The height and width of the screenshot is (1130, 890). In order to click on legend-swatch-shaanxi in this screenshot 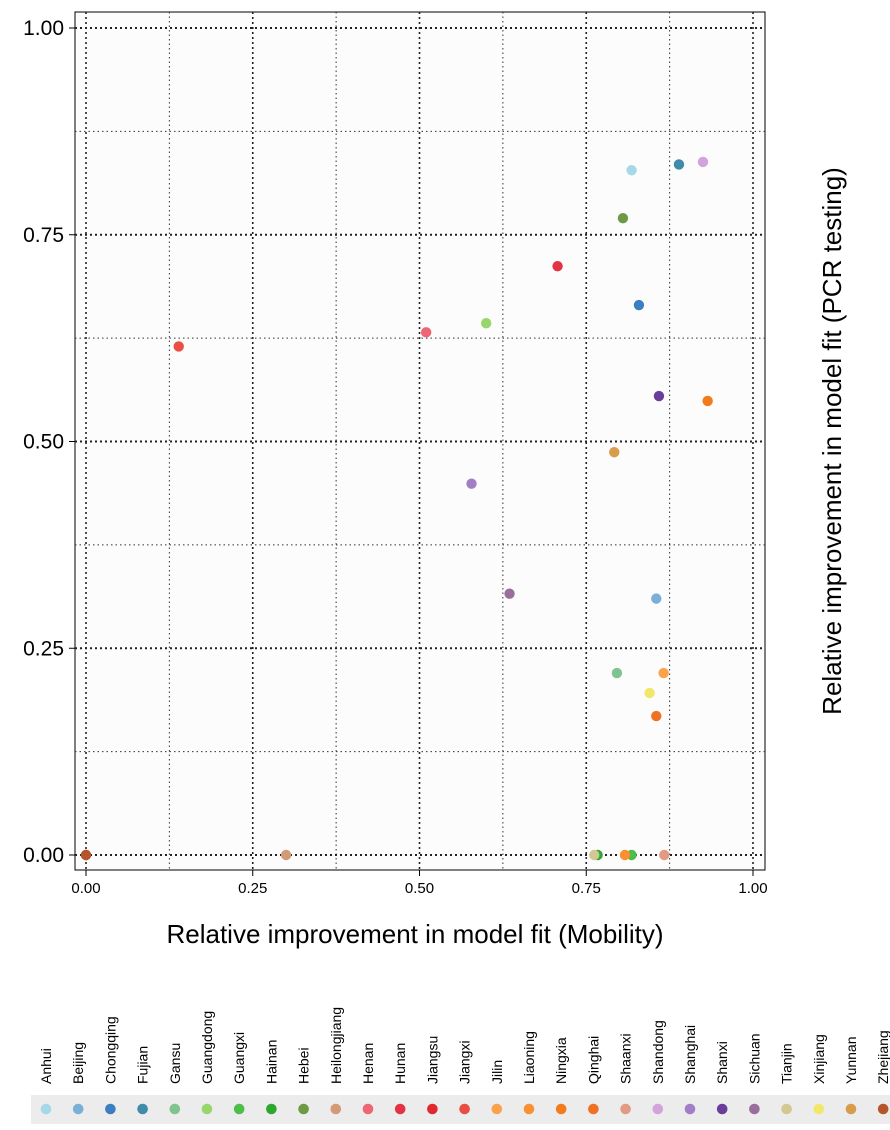, I will do `click(625, 1109)`.